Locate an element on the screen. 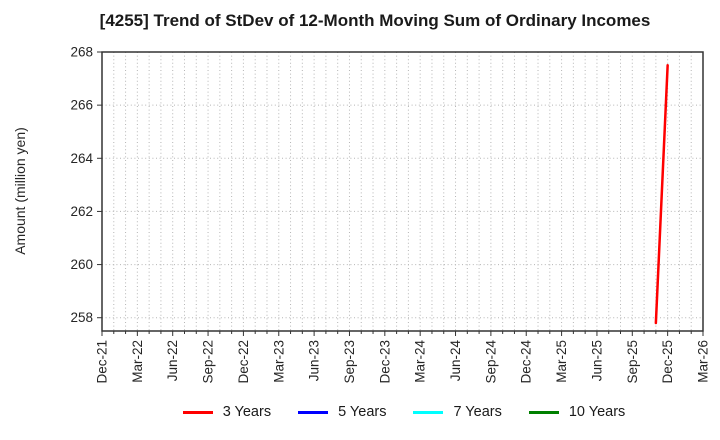 The height and width of the screenshot is (440, 720). legend-label-3-years: 3 Years is located at coordinates (247, 412).